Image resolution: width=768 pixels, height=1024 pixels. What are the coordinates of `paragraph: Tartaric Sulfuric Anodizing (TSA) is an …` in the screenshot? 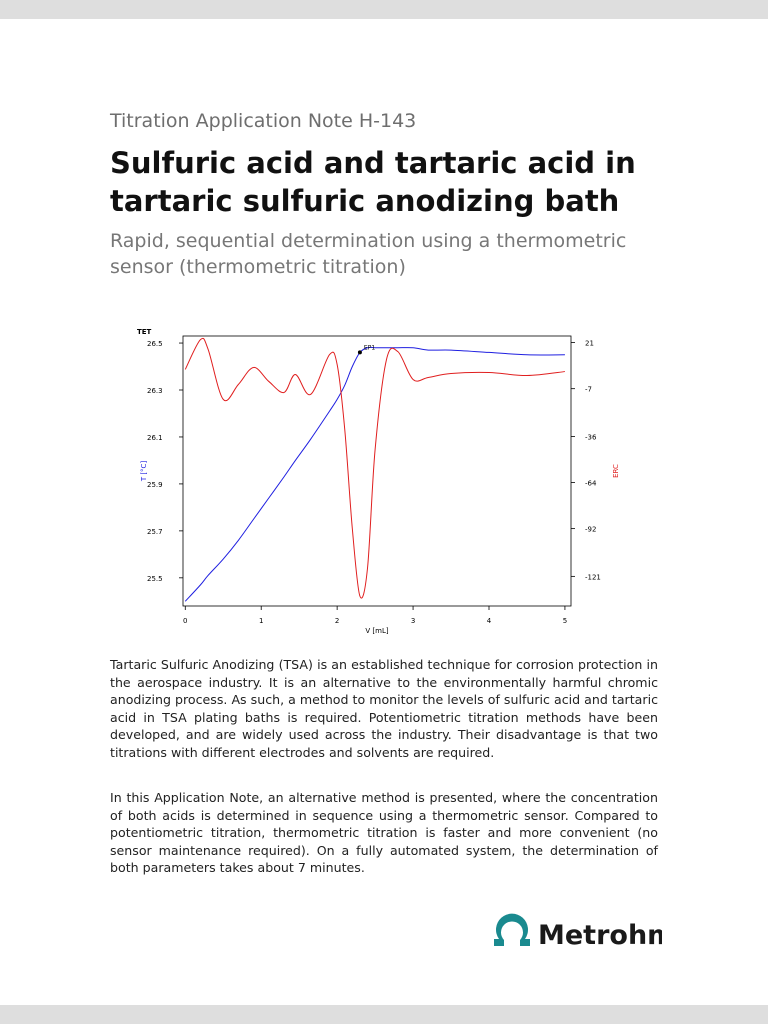 It's located at (384, 708).